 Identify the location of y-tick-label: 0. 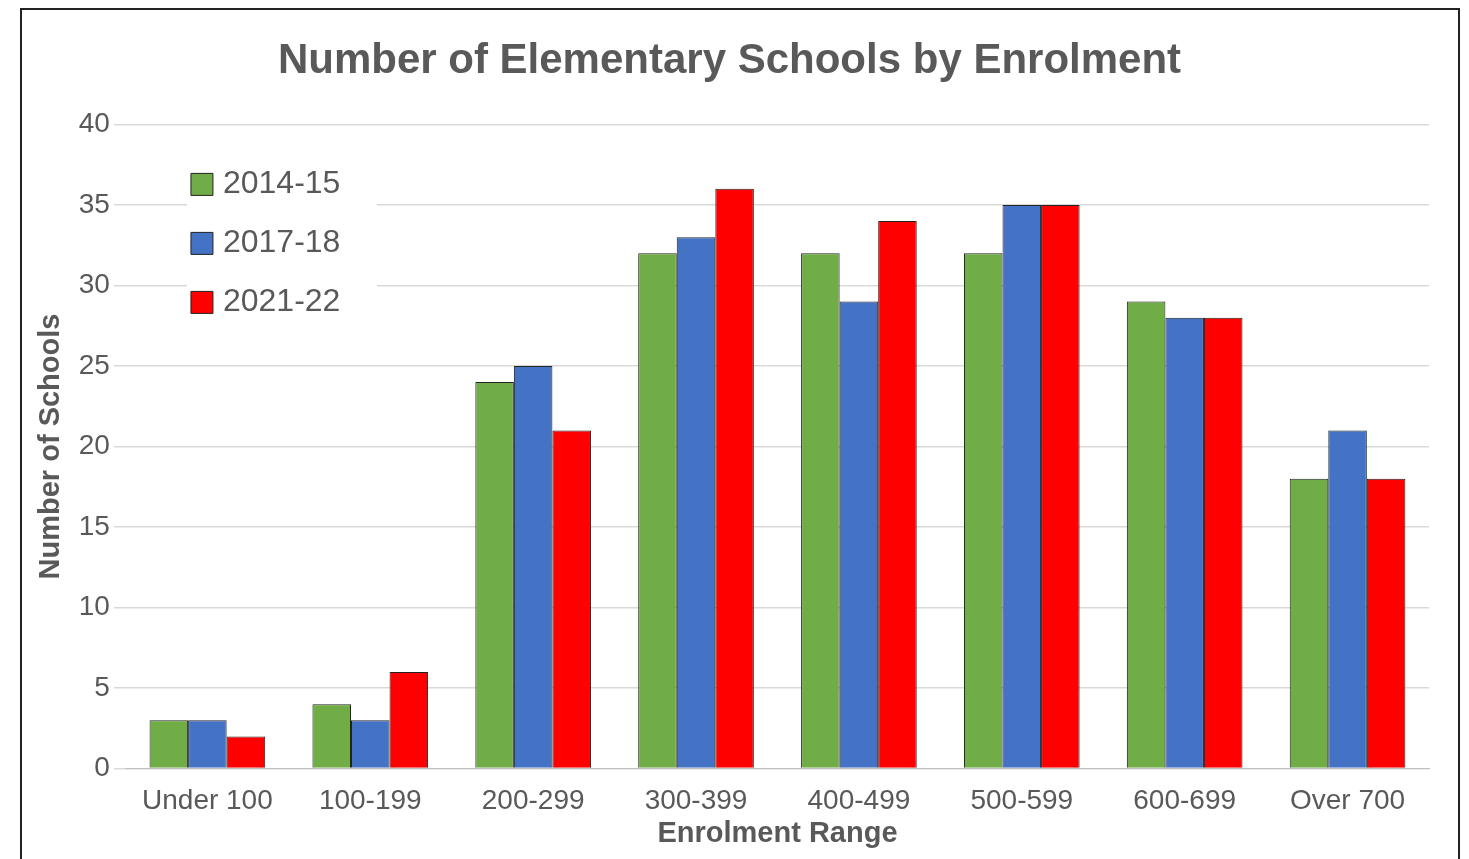
(102, 767).